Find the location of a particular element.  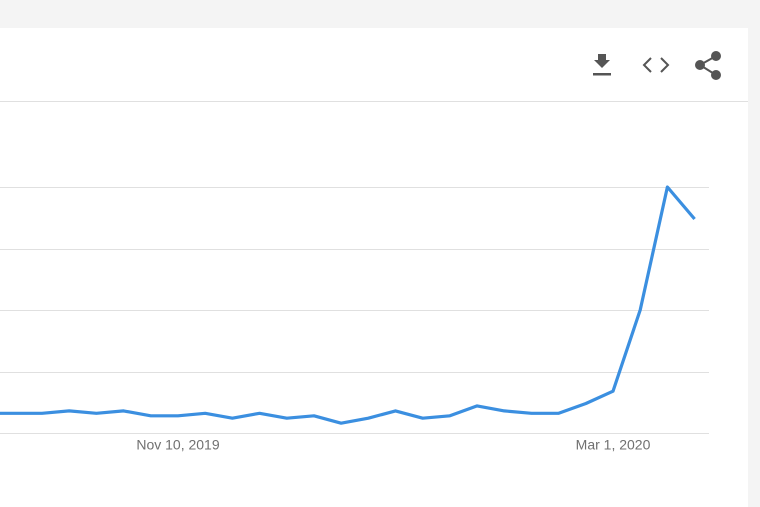

share-button is located at coordinates (708, 65).